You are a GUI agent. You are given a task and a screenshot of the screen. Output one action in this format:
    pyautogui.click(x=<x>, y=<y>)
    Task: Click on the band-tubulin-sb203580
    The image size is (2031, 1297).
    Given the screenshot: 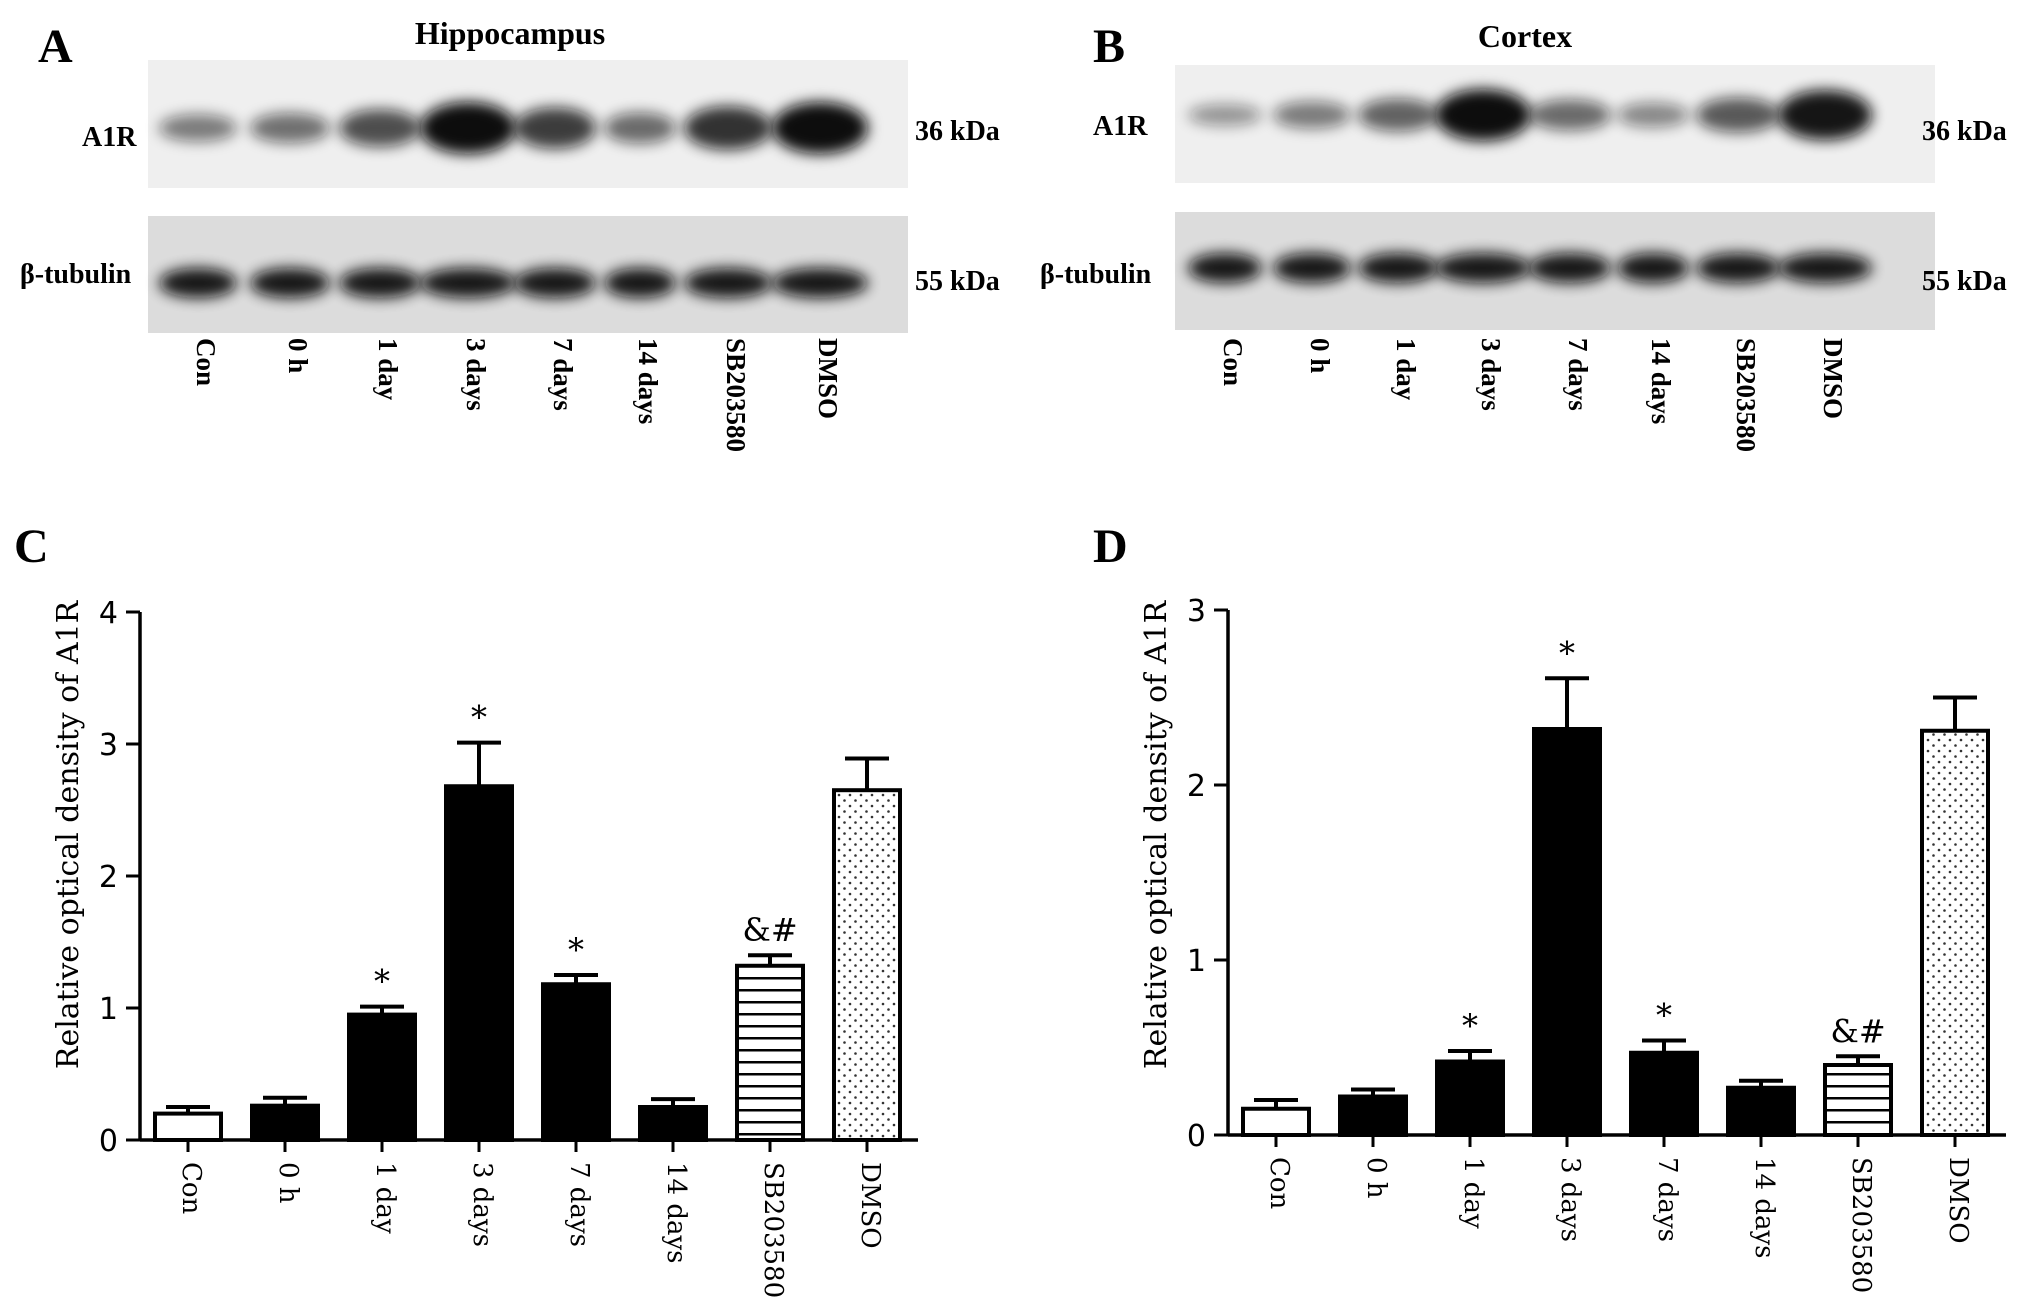 What is the action you would take?
    pyautogui.click(x=728, y=283)
    